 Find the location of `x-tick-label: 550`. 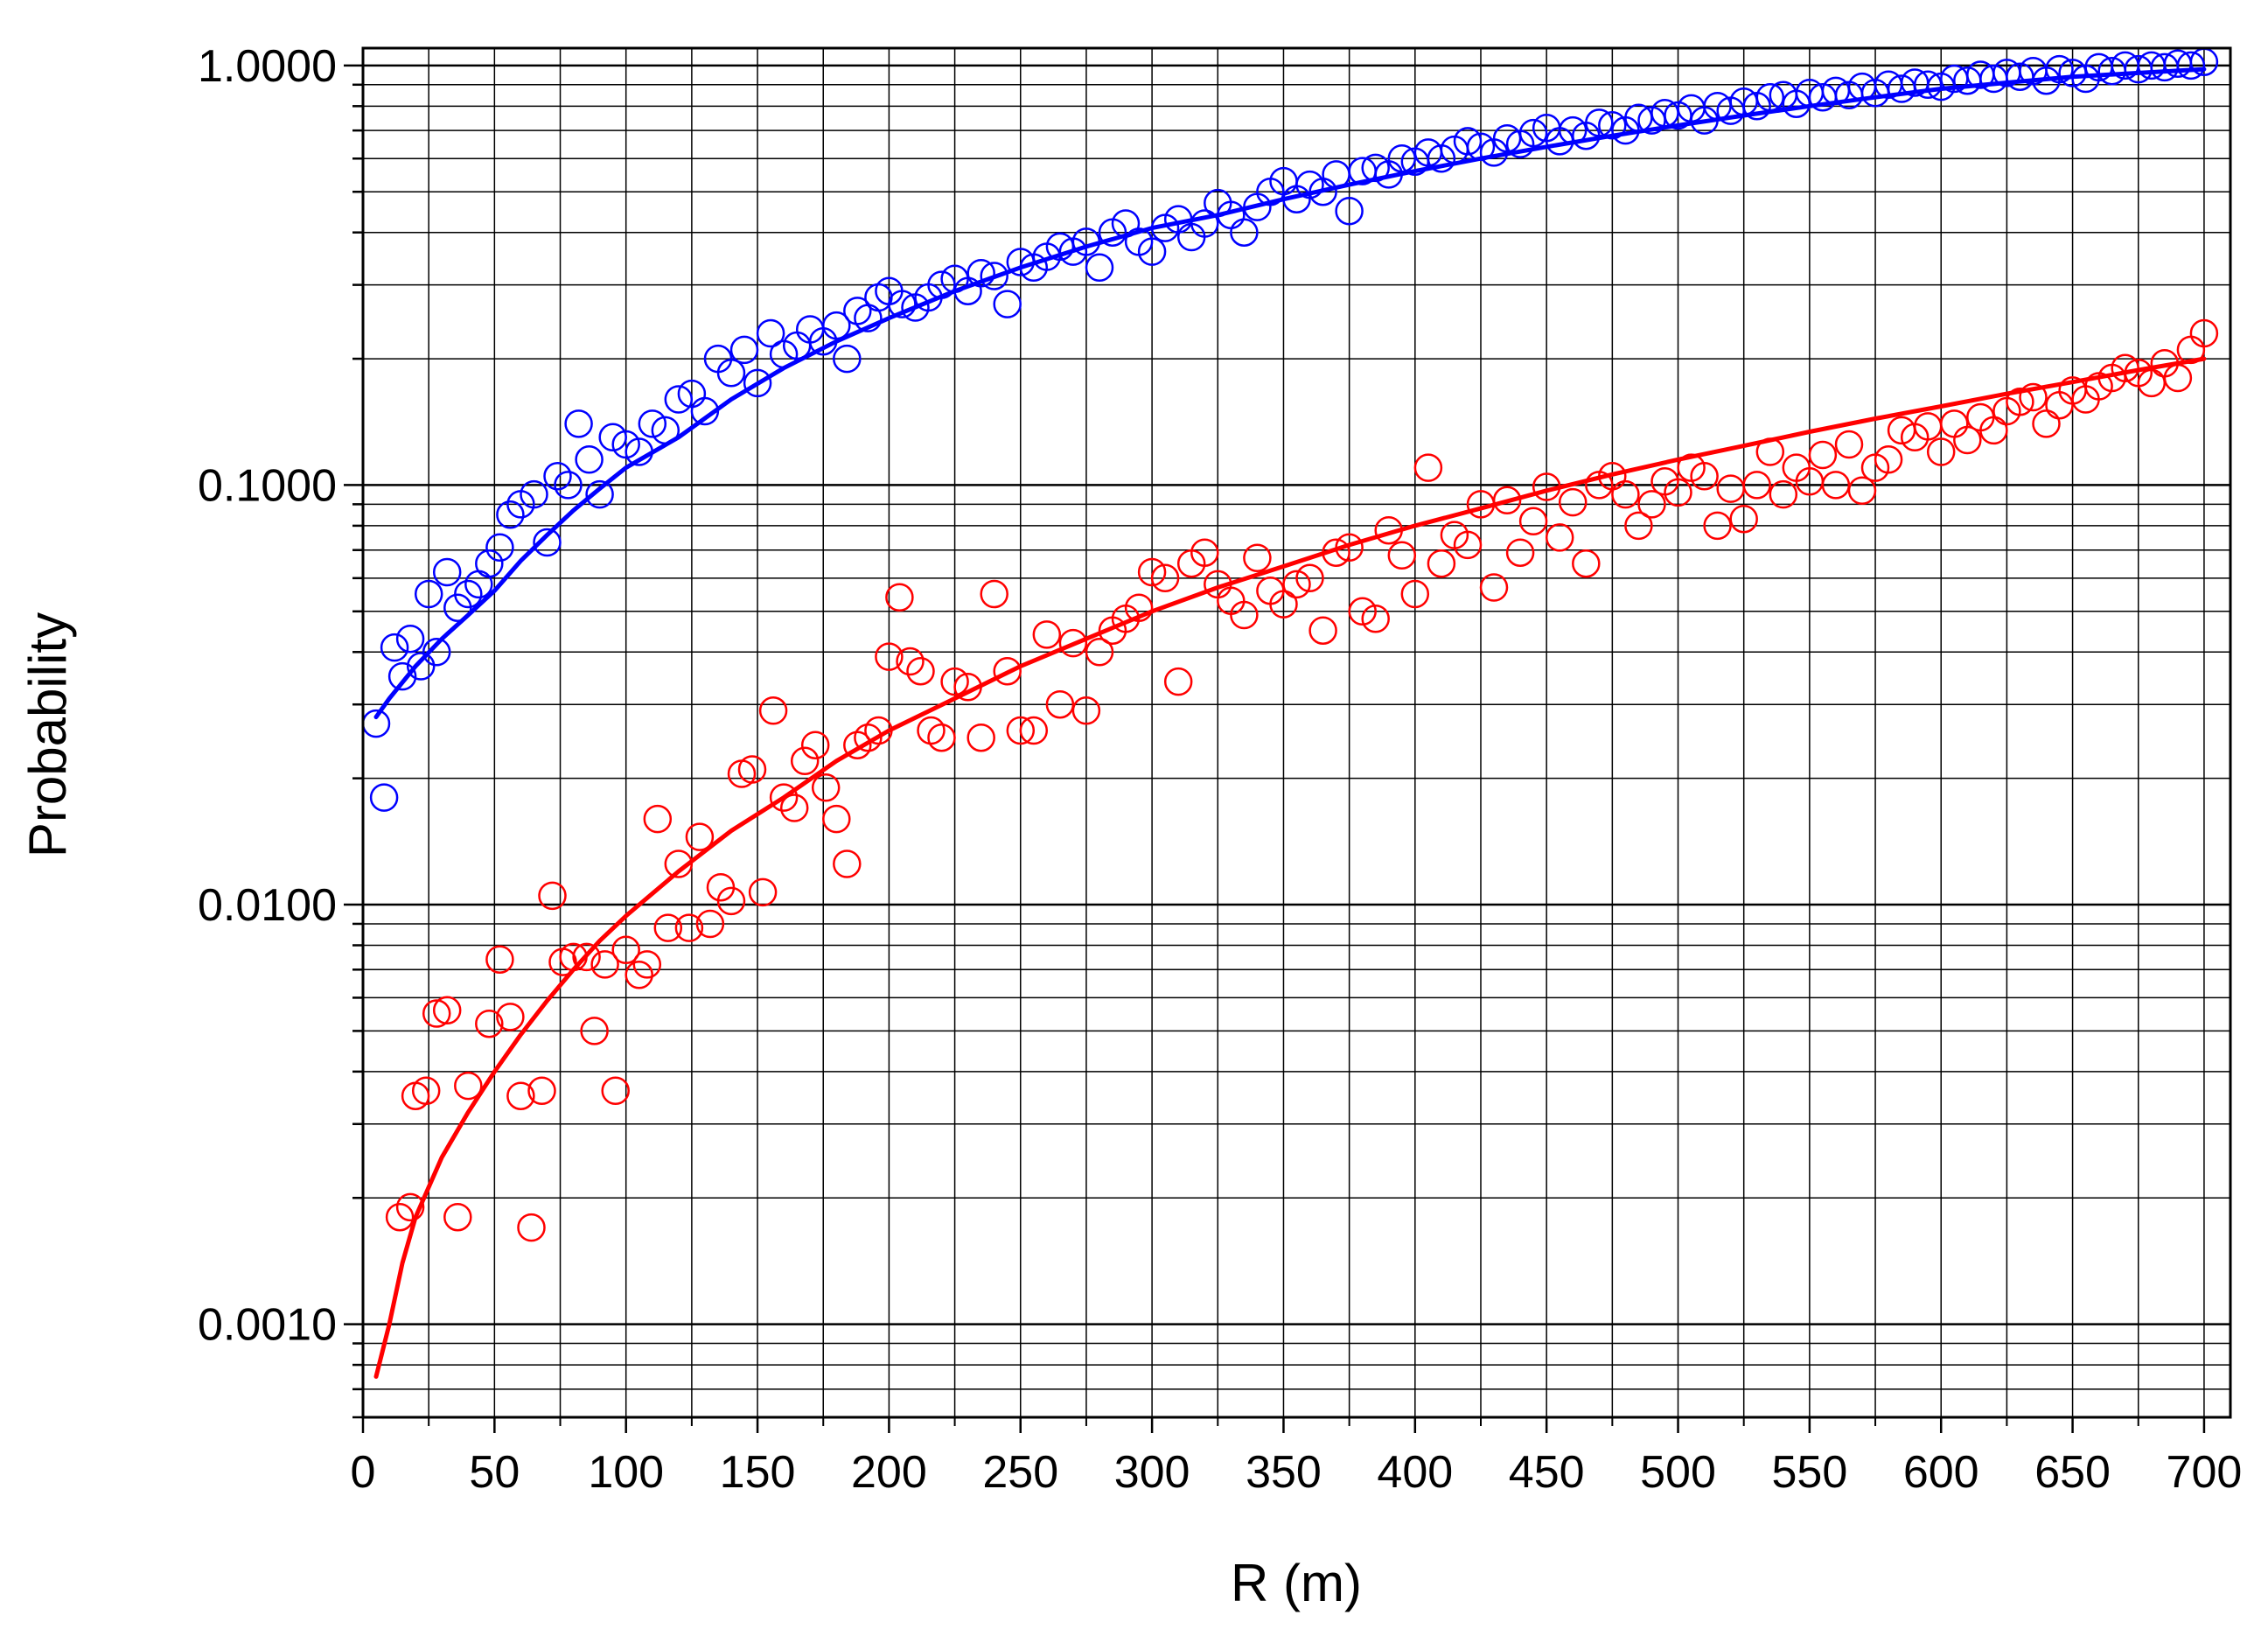

x-tick-label: 550 is located at coordinates (1809, 1472).